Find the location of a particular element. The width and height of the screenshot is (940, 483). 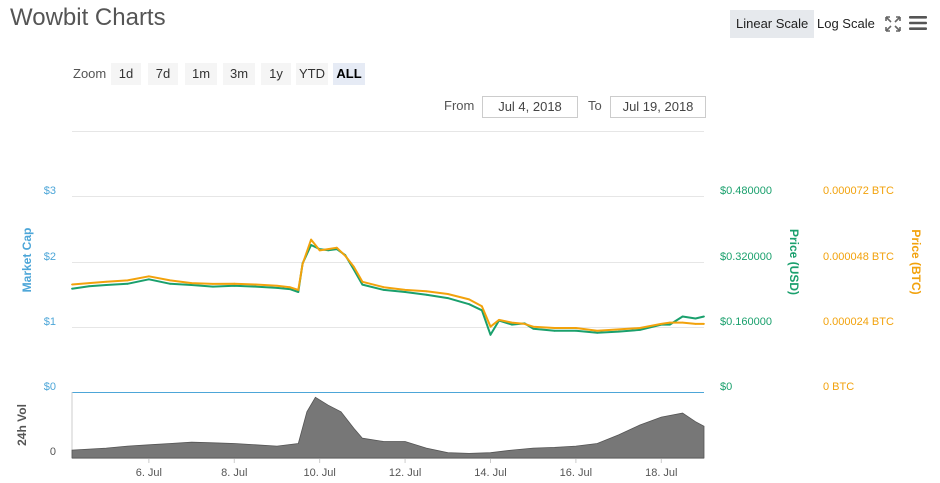

price-usd-axis-title: Price (USD) is located at coordinates (794, 262).